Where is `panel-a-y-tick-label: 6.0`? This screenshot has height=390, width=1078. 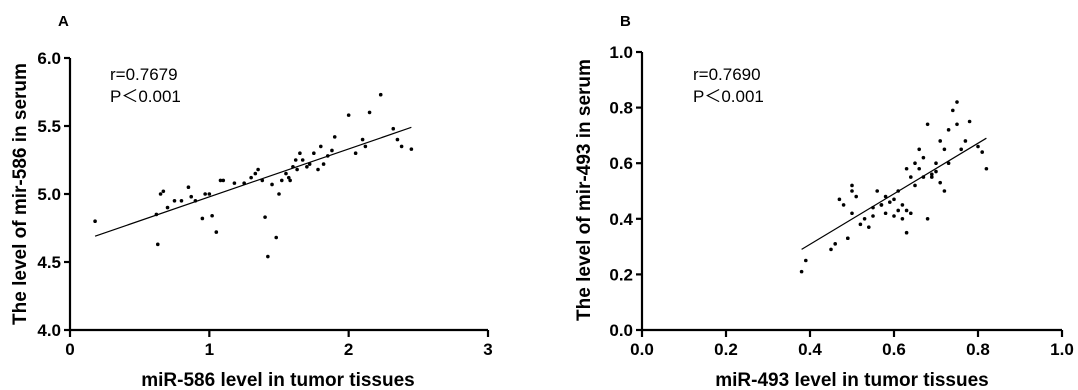
panel-a-y-tick-label: 6.0 is located at coordinates (49, 58).